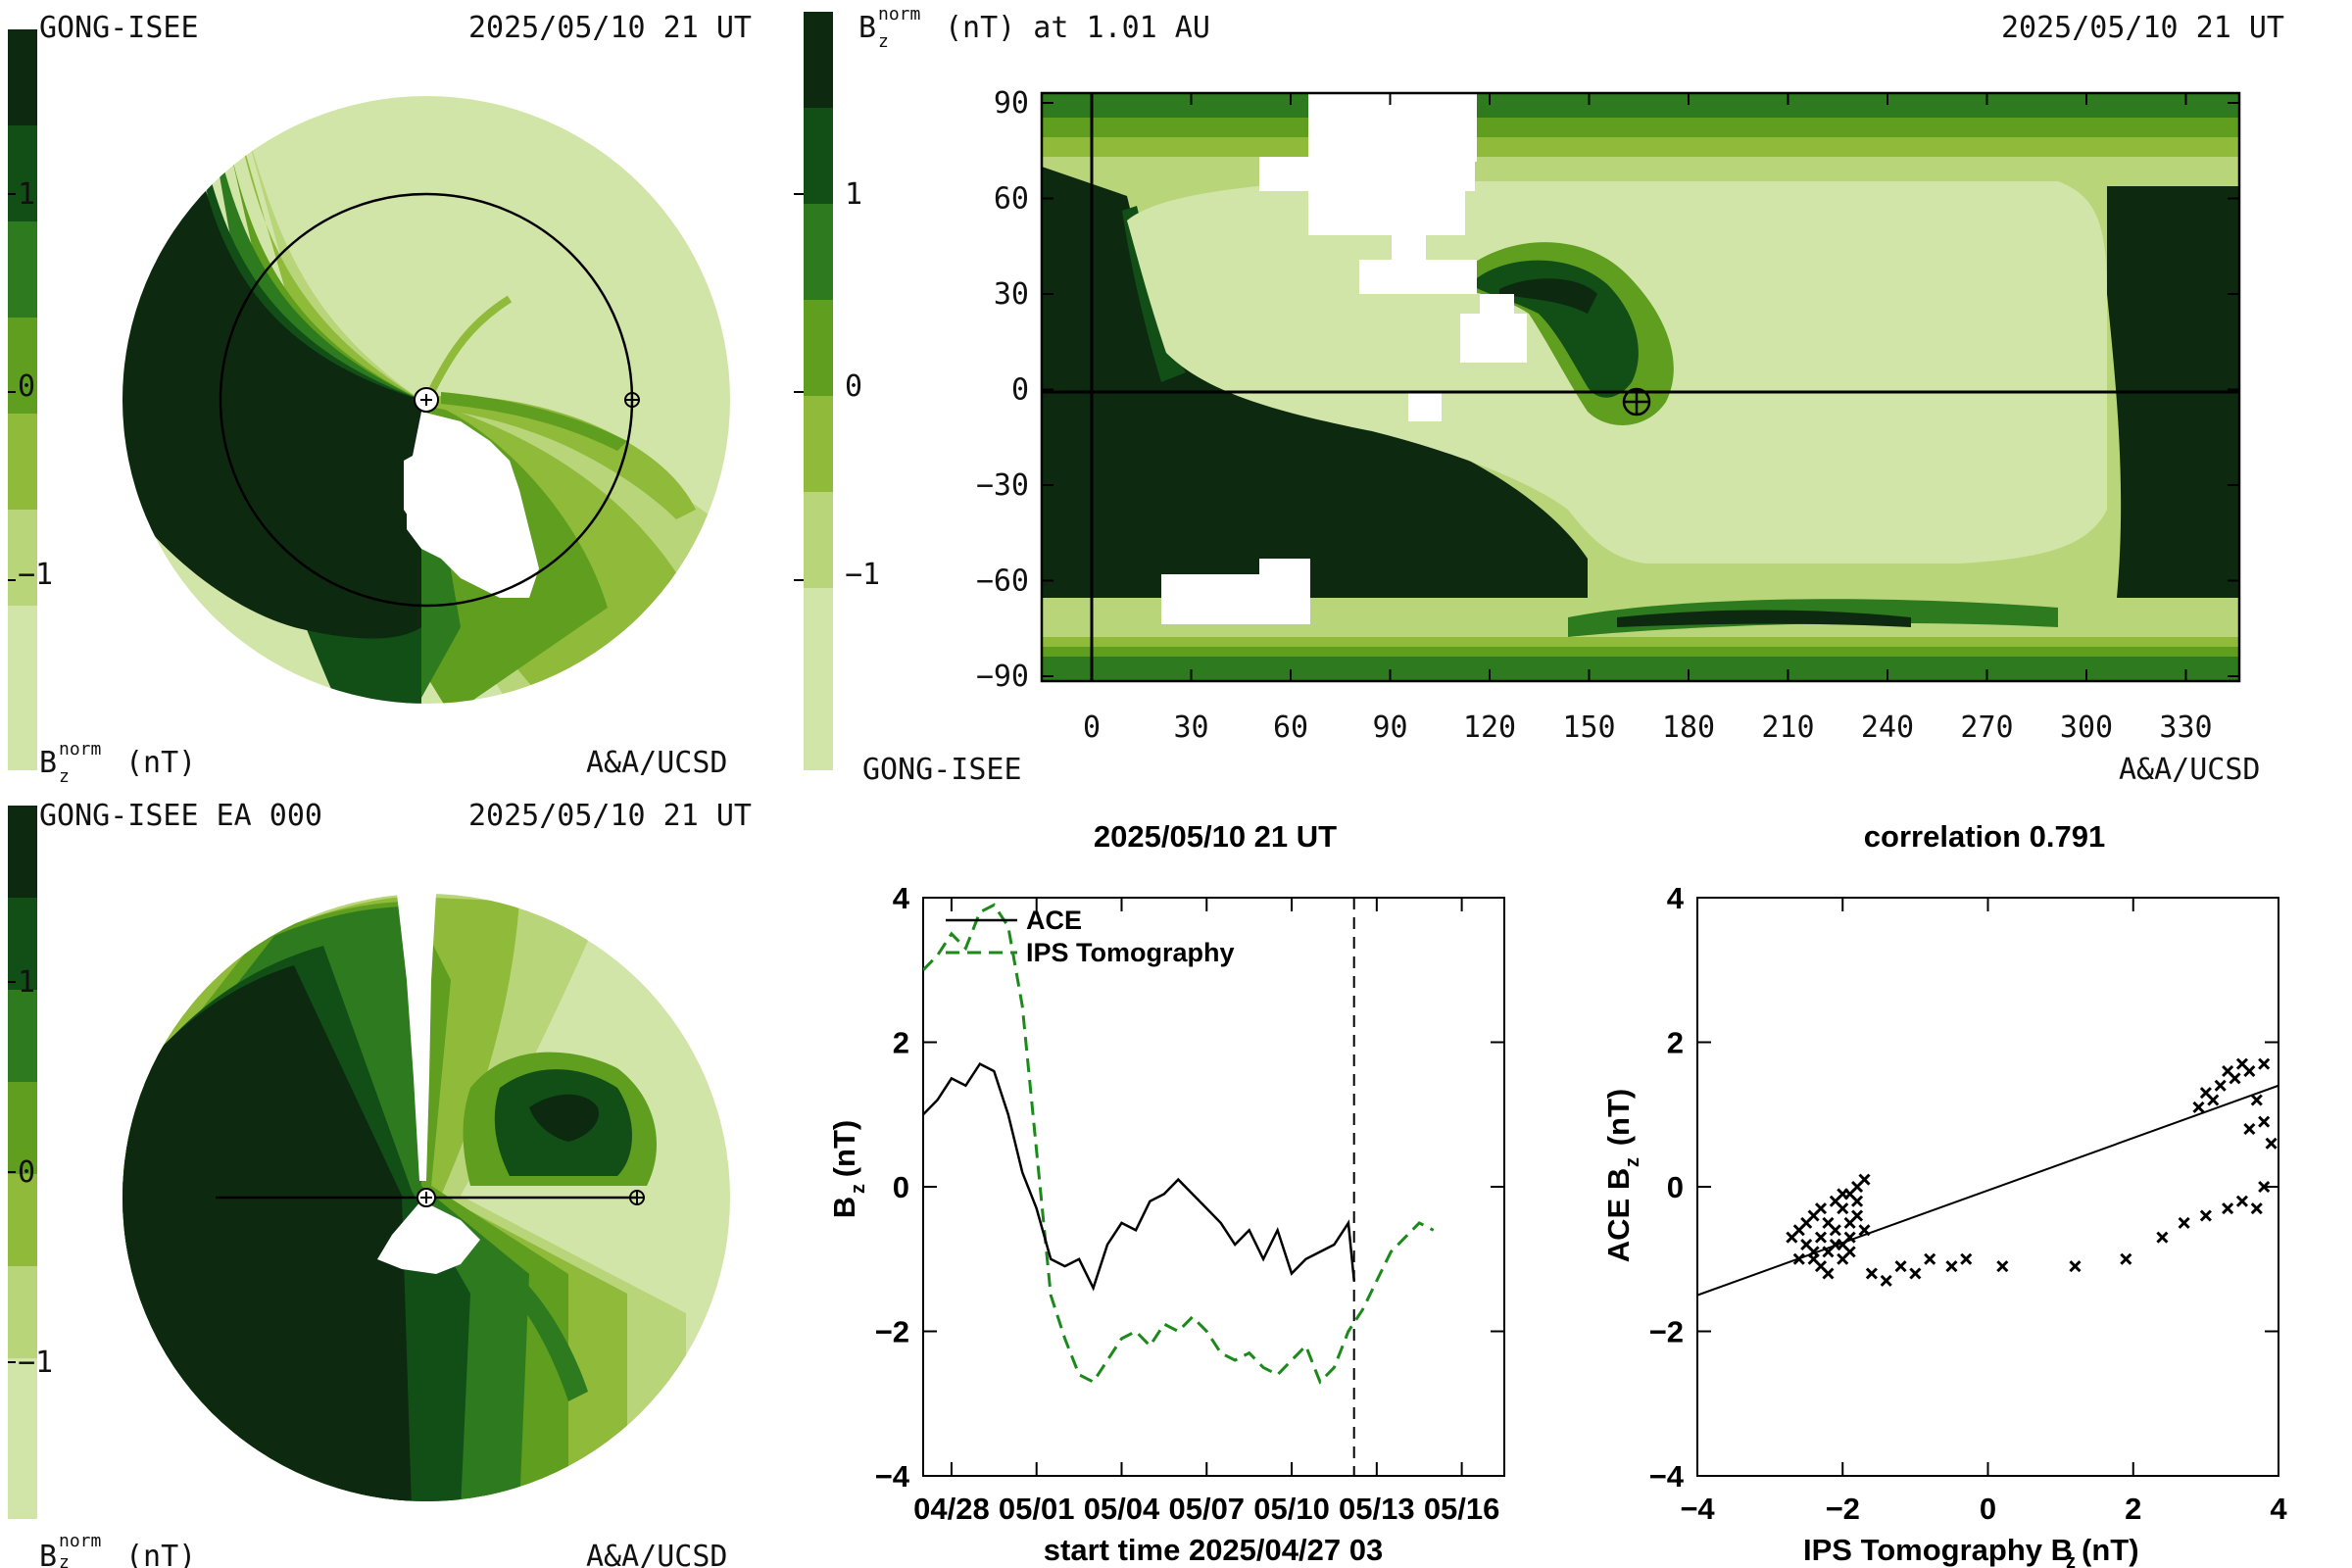 The height and width of the screenshot is (1568, 2352). I want to click on ts-xtick-label: 05/04, so click(1122, 1509).